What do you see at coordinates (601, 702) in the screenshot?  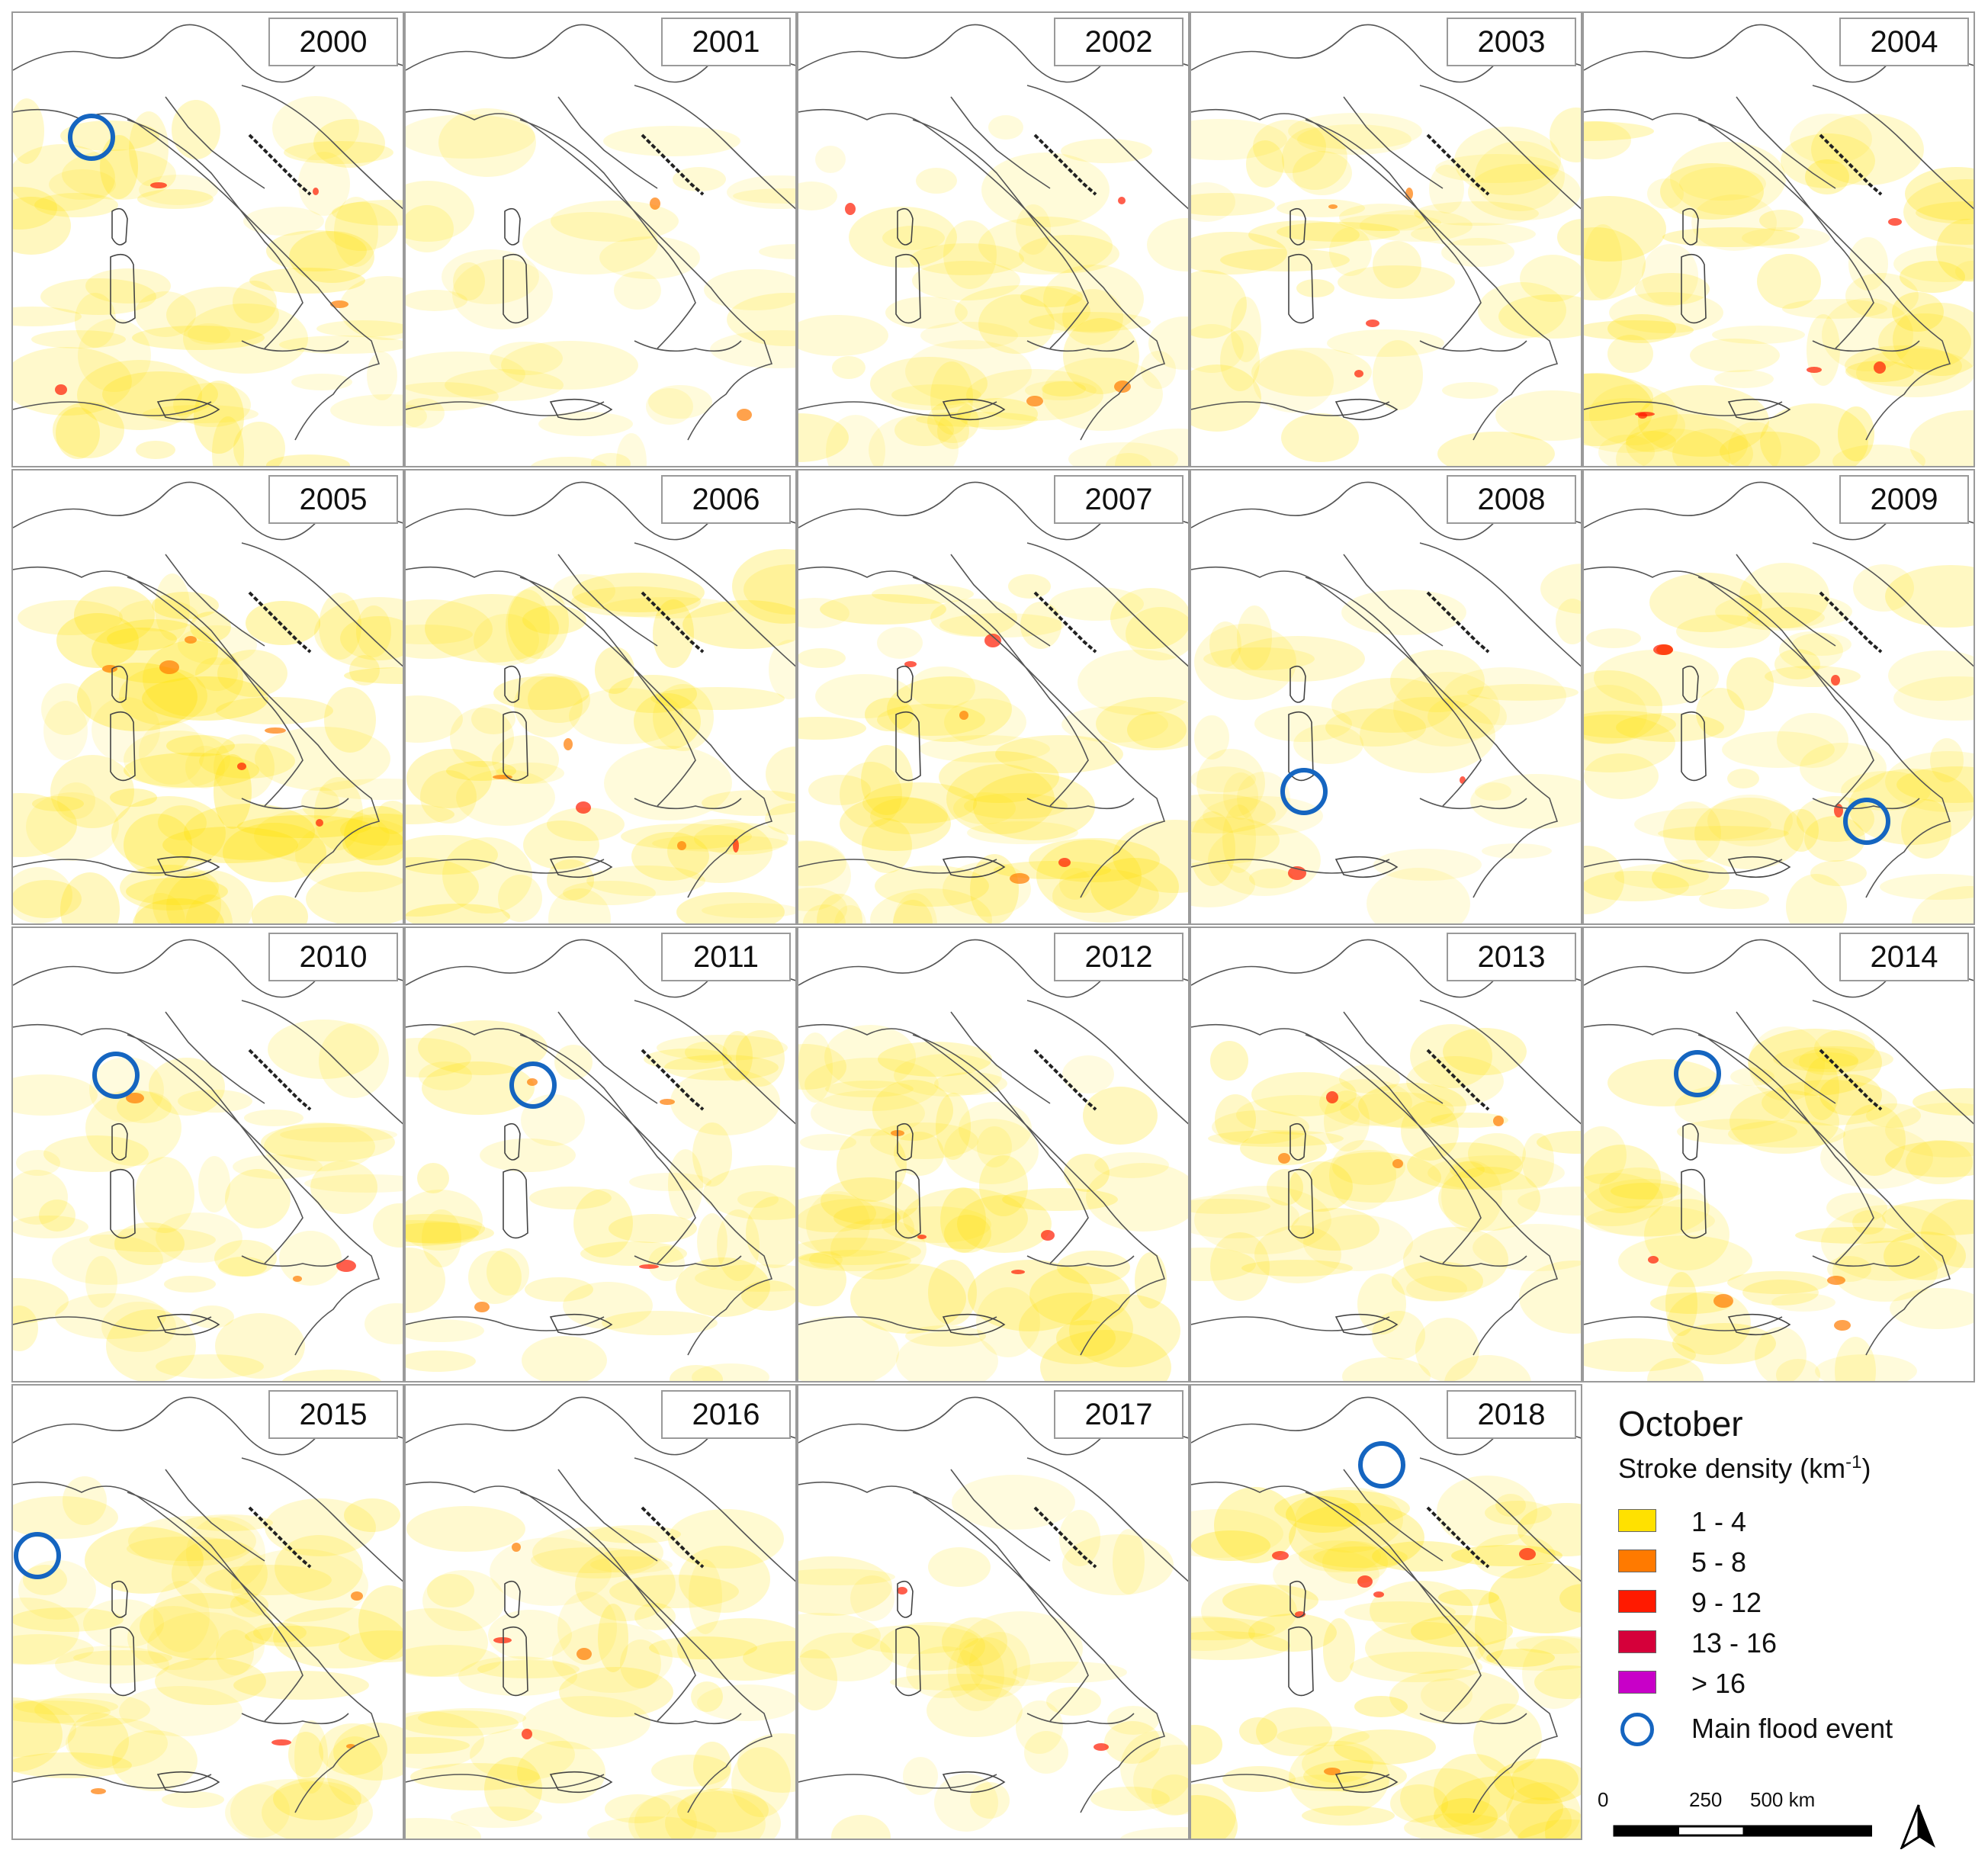 I see `stroke-density-map` at bounding box center [601, 702].